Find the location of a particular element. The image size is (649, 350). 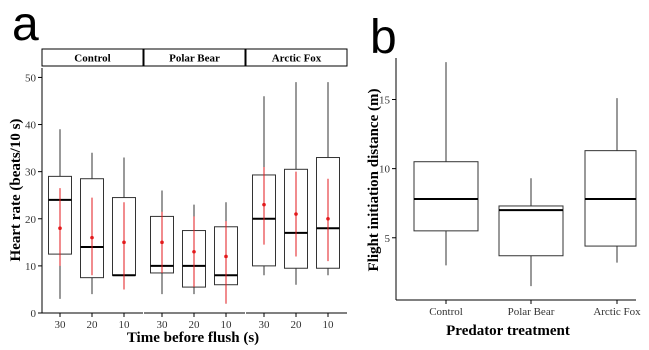

box-control is located at coordinates (446, 164).